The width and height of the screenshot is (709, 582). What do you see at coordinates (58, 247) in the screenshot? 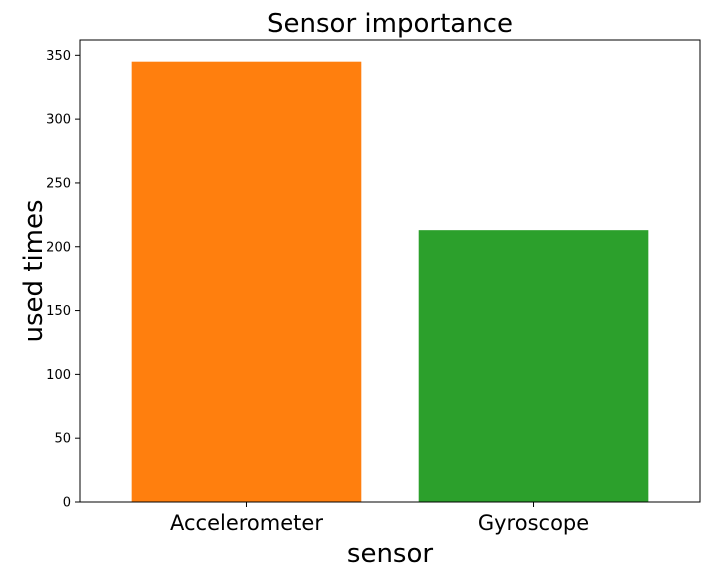
I see `y-tick-label: 200` at bounding box center [58, 247].